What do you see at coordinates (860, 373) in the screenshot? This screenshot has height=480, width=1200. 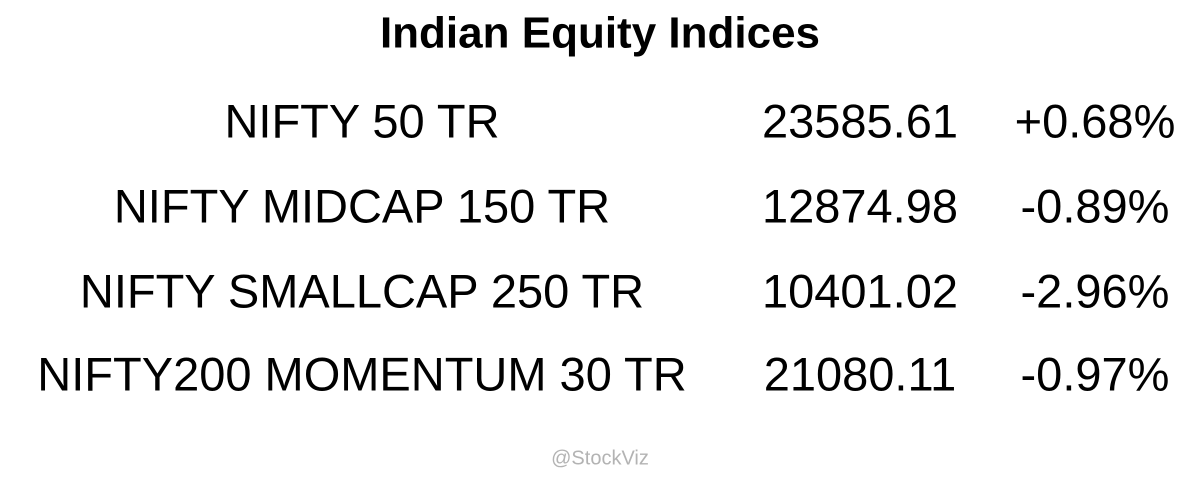 I see `index-value: 21080.11` at bounding box center [860, 373].